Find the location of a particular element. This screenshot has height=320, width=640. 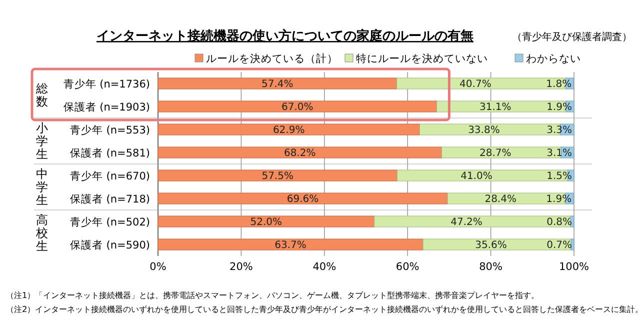

x-tick-label: 80% is located at coordinates (490, 267).